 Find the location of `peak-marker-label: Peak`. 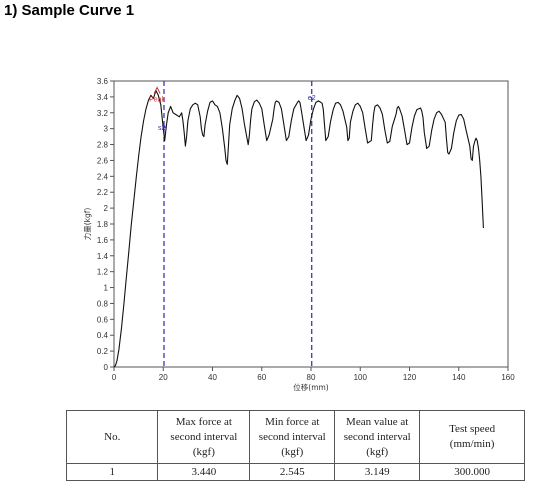

peak-marker-label: Peak is located at coordinates (157, 100).